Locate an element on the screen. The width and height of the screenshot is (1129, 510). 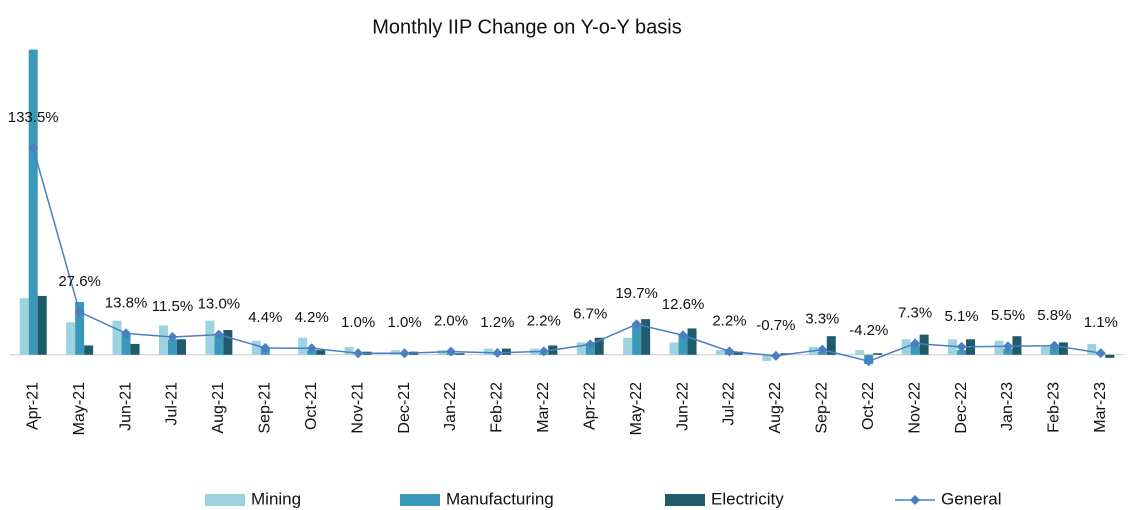
data-label: 133.5% is located at coordinates (33, 117).